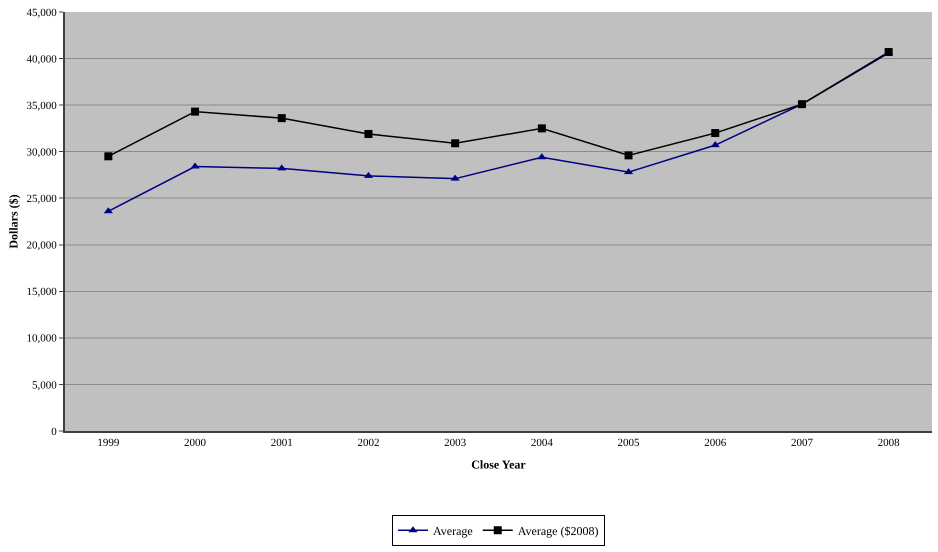  What do you see at coordinates (558, 531) in the screenshot?
I see `legend-label: Average ($2008)` at bounding box center [558, 531].